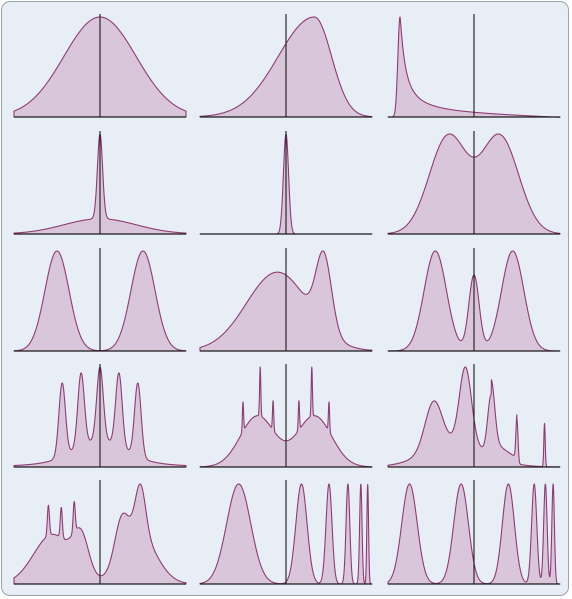  I want to click on panel-multimodal-irregular, so click(474, 416).